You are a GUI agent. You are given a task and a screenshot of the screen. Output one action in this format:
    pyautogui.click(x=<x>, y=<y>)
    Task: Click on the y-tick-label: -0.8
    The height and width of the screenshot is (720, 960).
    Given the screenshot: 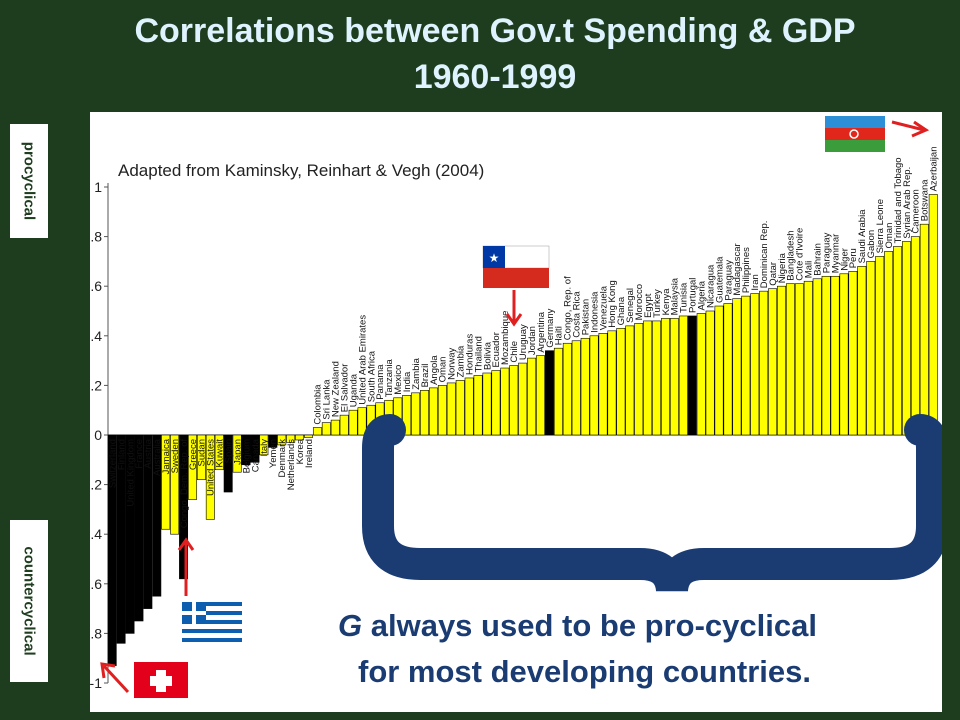 What is the action you would take?
    pyautogui.click(x=96, y=633)
    